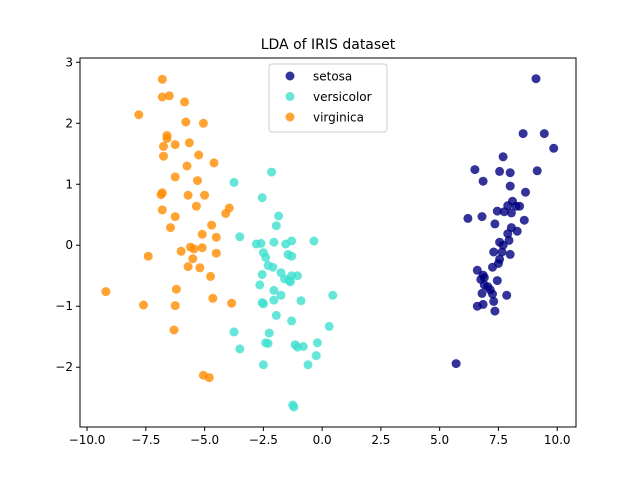 This screenshot has width=640, height=480. I want to click on x-tick-label: 7.5, so click(498, 440).